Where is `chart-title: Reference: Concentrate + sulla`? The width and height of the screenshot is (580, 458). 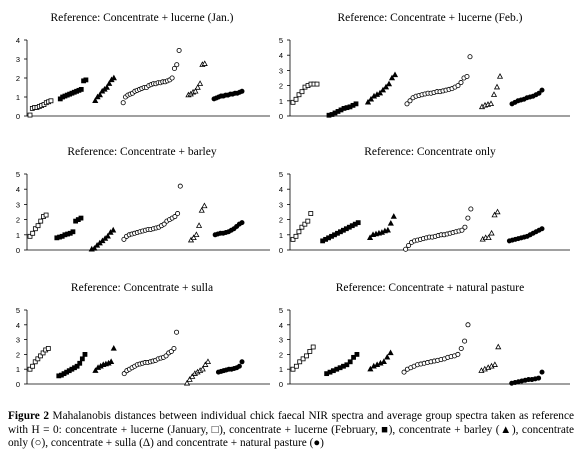 chart-title: Reference: Concentrate + sulla is located at coordinates (142, 288).